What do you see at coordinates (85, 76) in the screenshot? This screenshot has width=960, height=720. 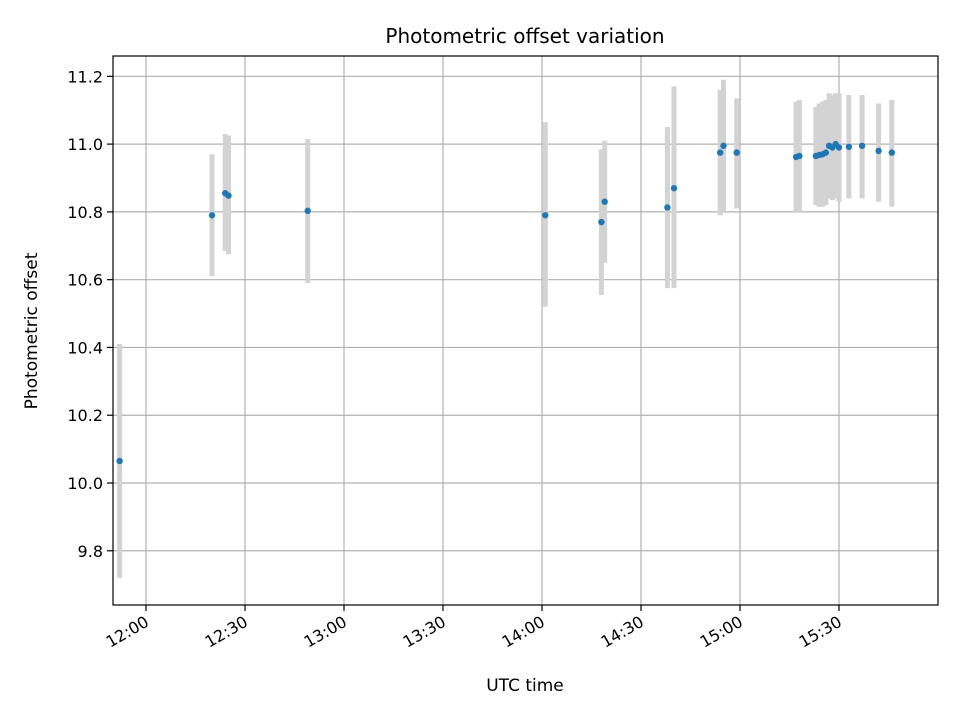 I see `y-tick-label: 11.2` at bounding box center [85, 76].